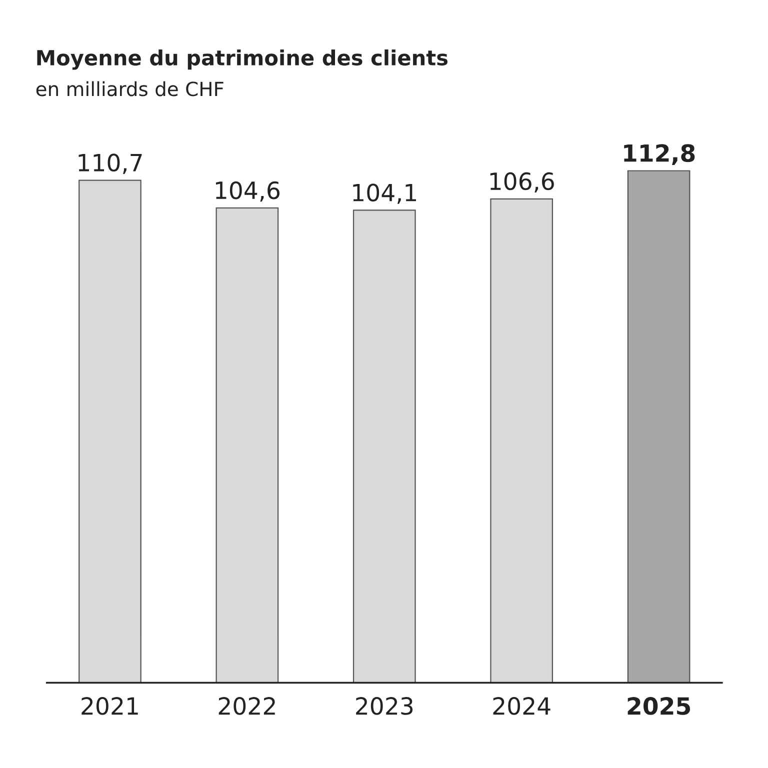 The image size is (768, 768). I want to click on data-label: 112,8, so click(659, 155).